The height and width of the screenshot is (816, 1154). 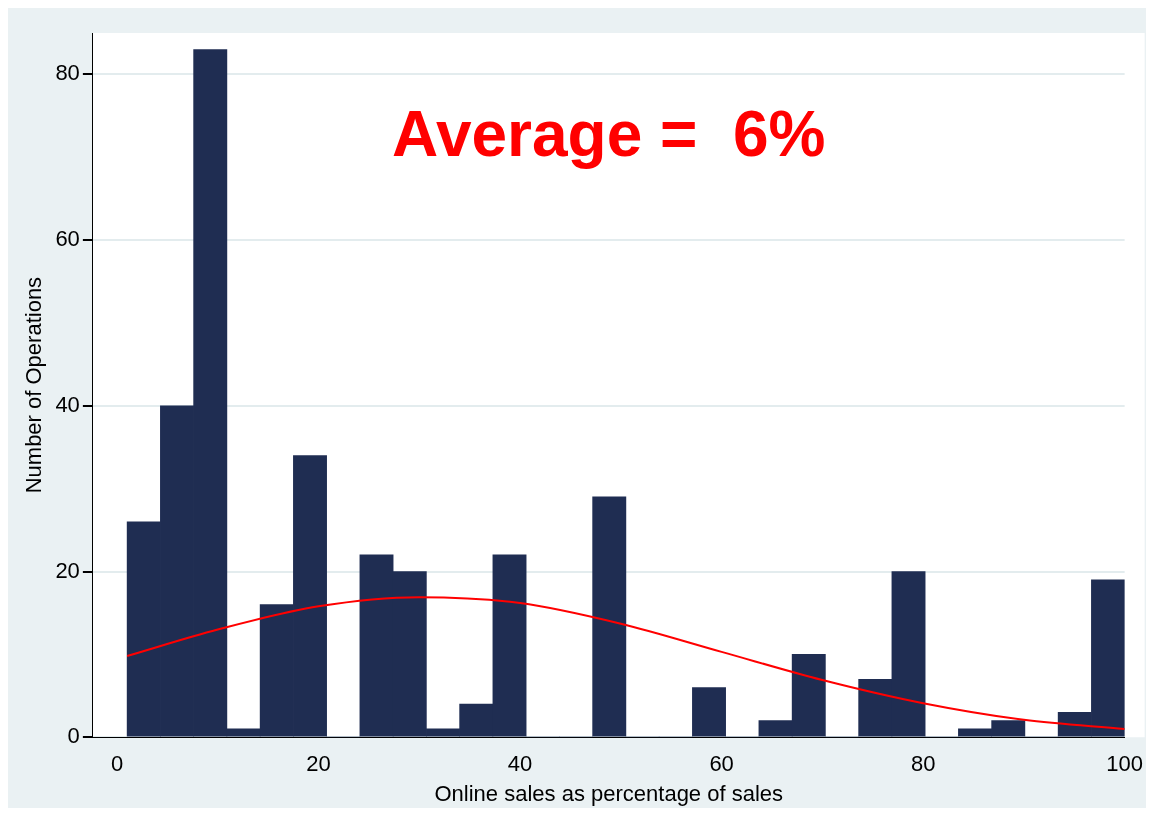 I want to click on y-tick-label: 0, so click(x=73, y=736).